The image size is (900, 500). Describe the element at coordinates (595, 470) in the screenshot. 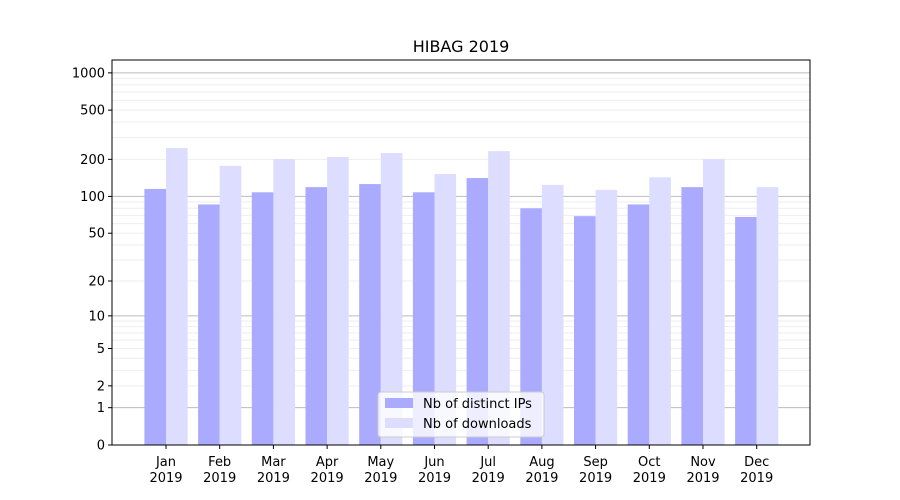

I see `x-tick-label: Sep 2019` at that location.